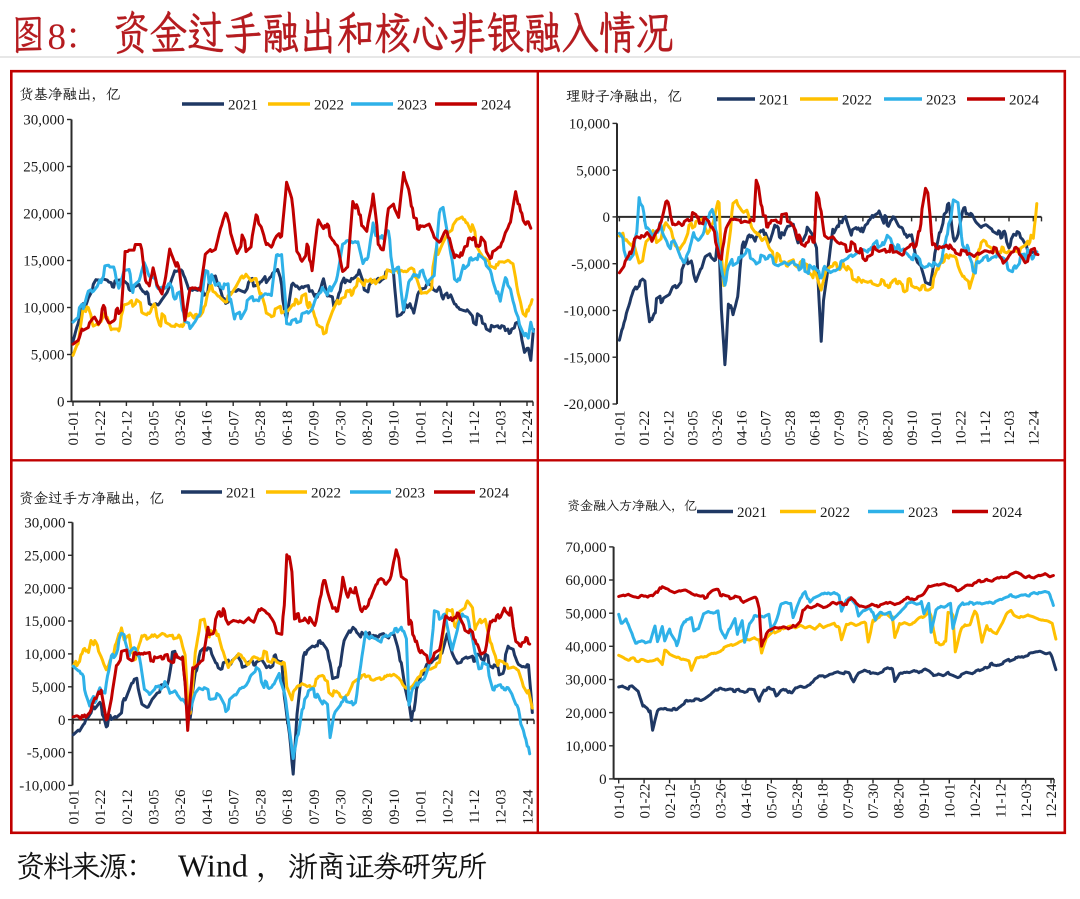 This screenshot has height=899, width=1080. I want to click on svg-text: 70,000, so click(585, 548).